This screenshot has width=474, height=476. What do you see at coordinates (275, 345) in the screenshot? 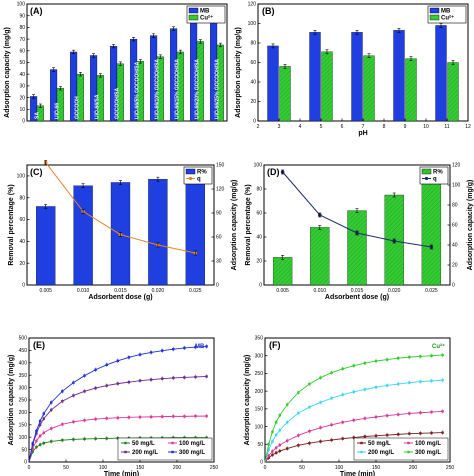
I see `panel-label: (F)` at bounding box center [275, 345].